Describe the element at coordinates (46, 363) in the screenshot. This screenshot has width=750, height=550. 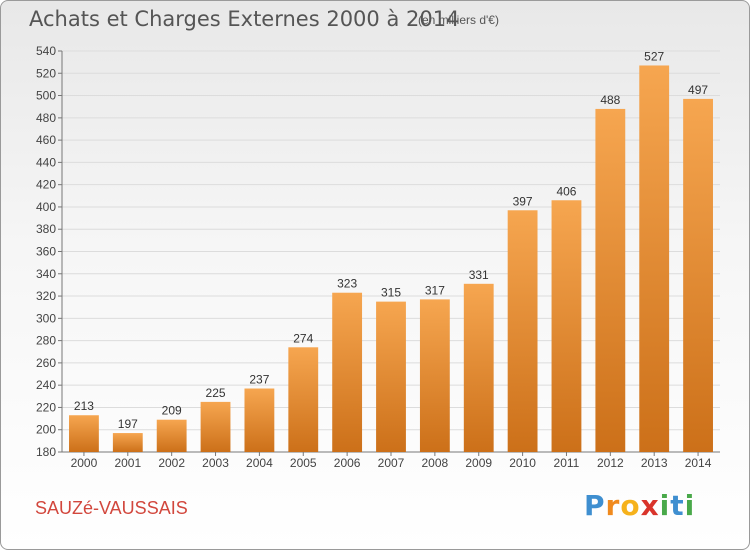
I see `y-tick-label: 260` at that location.